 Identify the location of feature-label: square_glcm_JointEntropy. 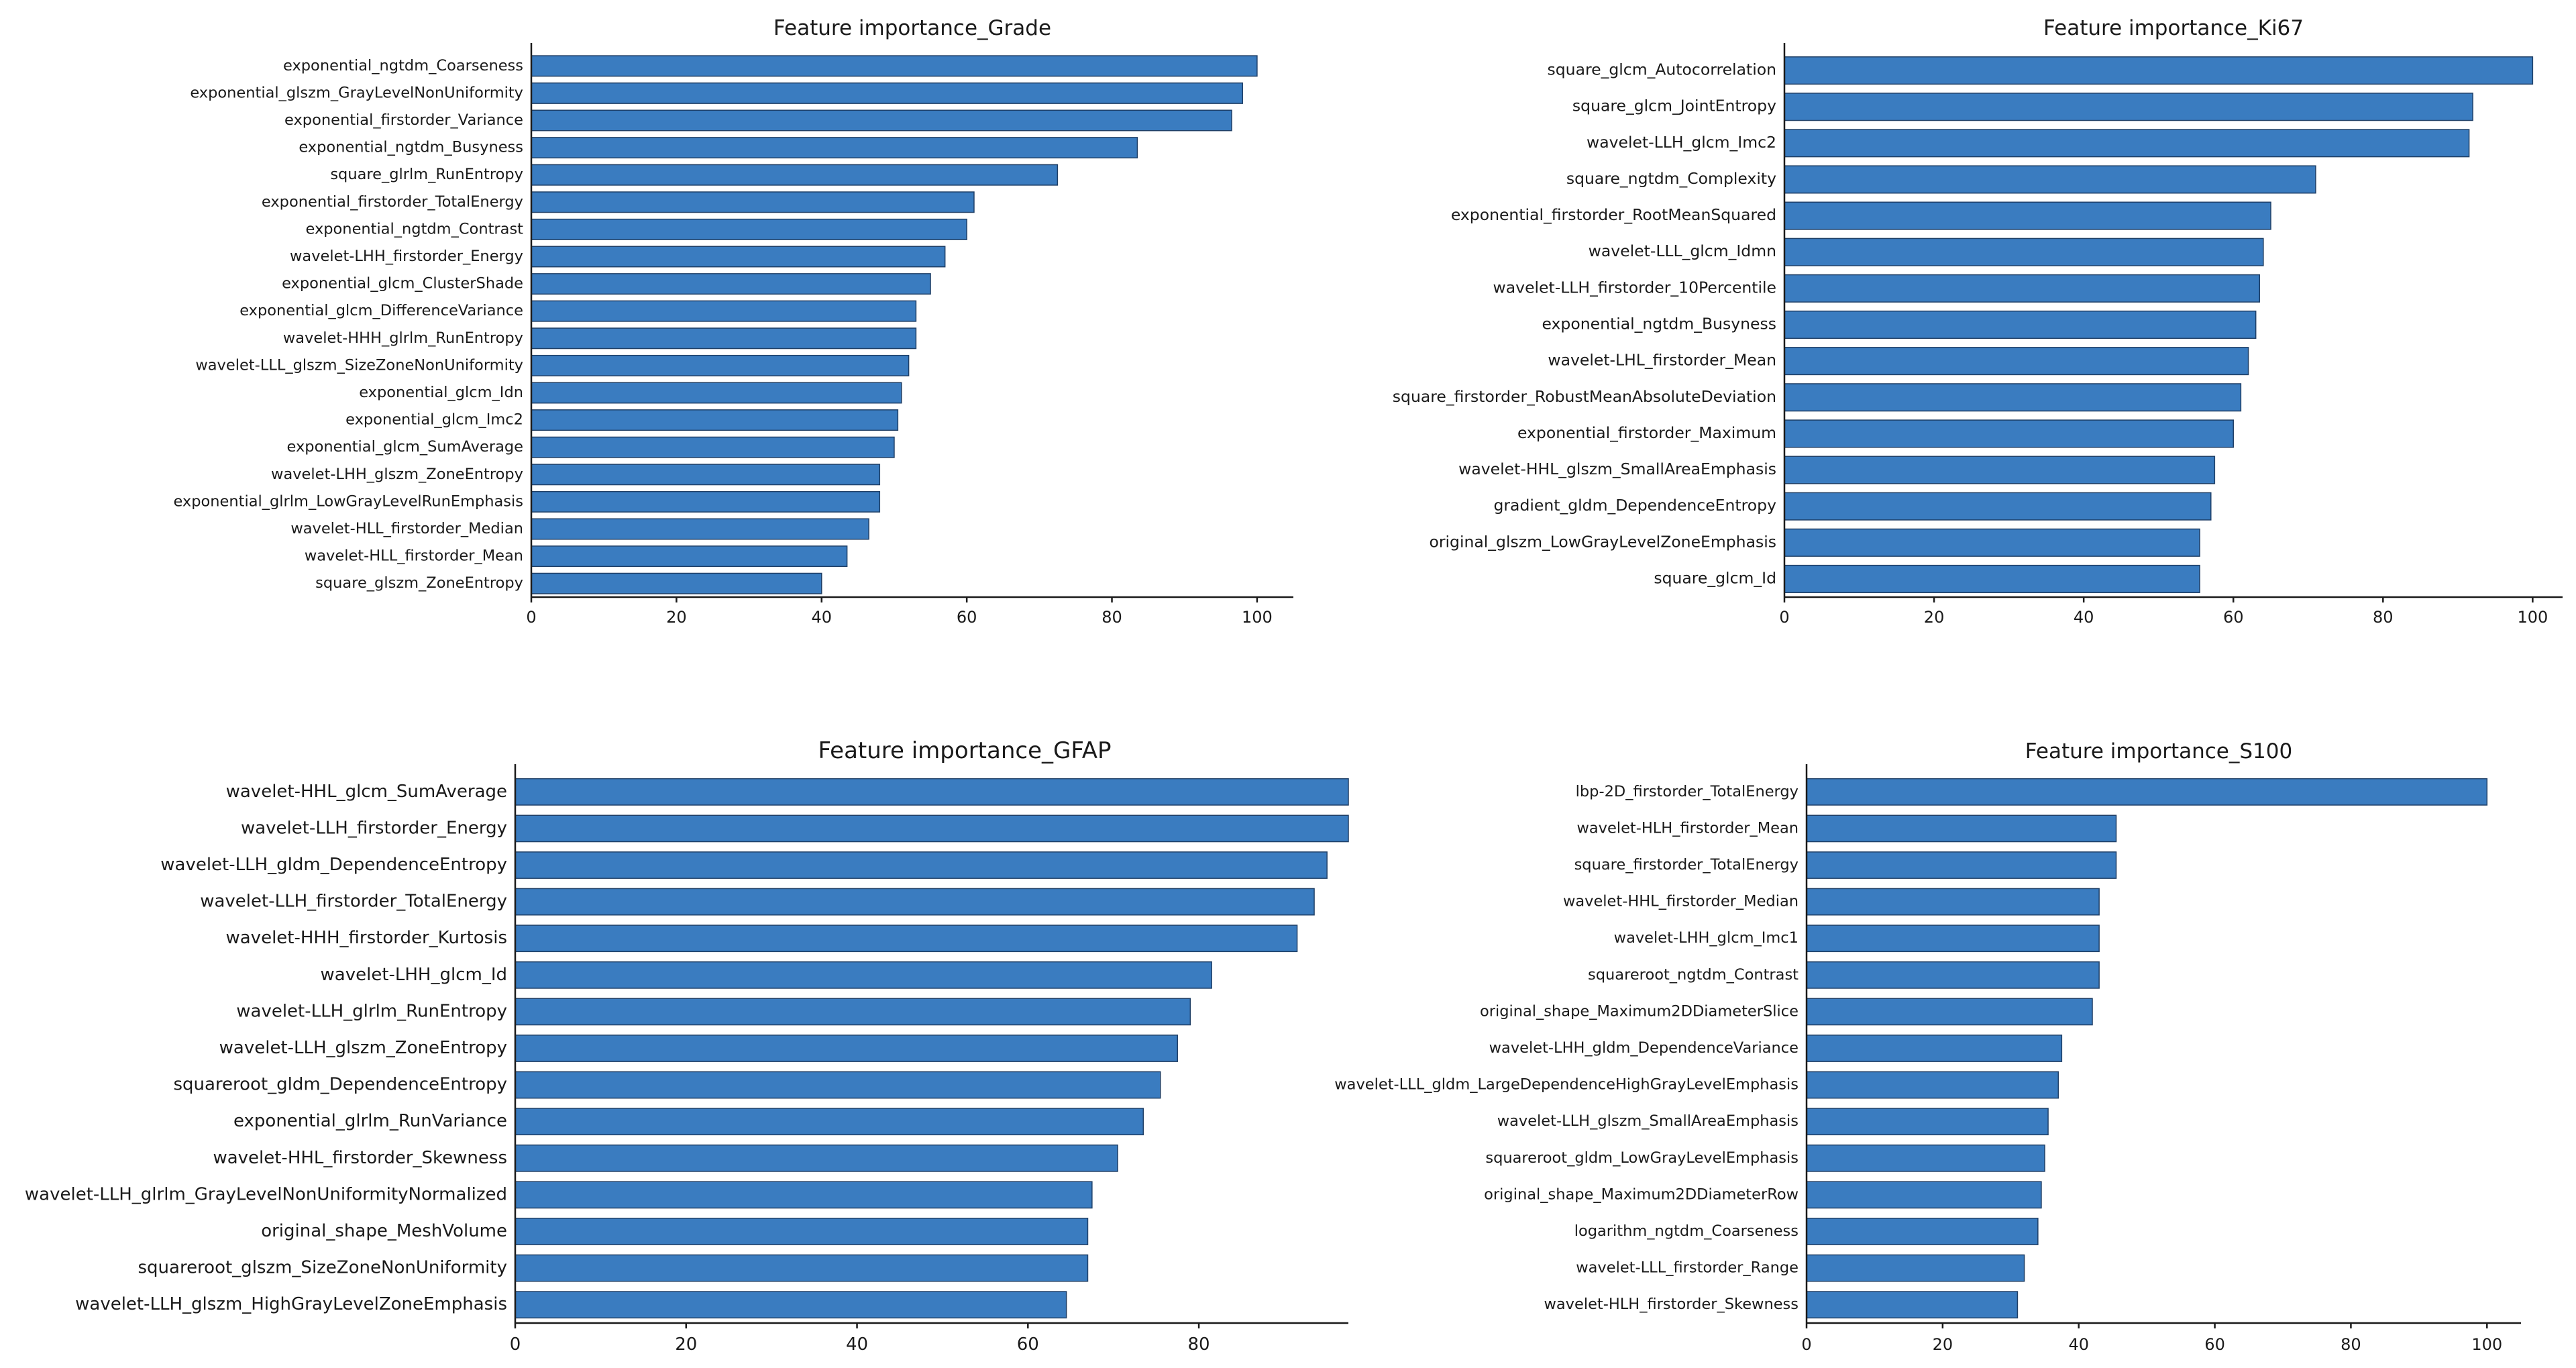
(1674, 106).